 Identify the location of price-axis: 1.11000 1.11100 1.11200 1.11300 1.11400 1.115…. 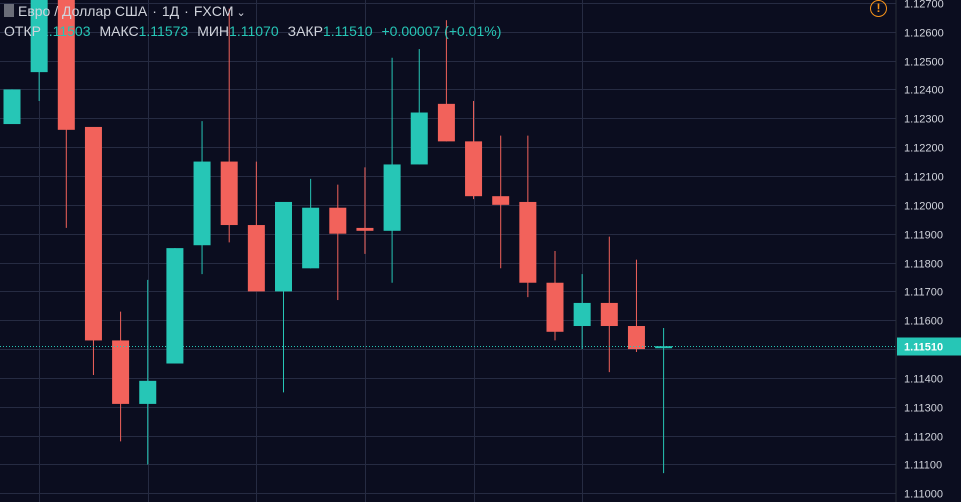
(919, 251).